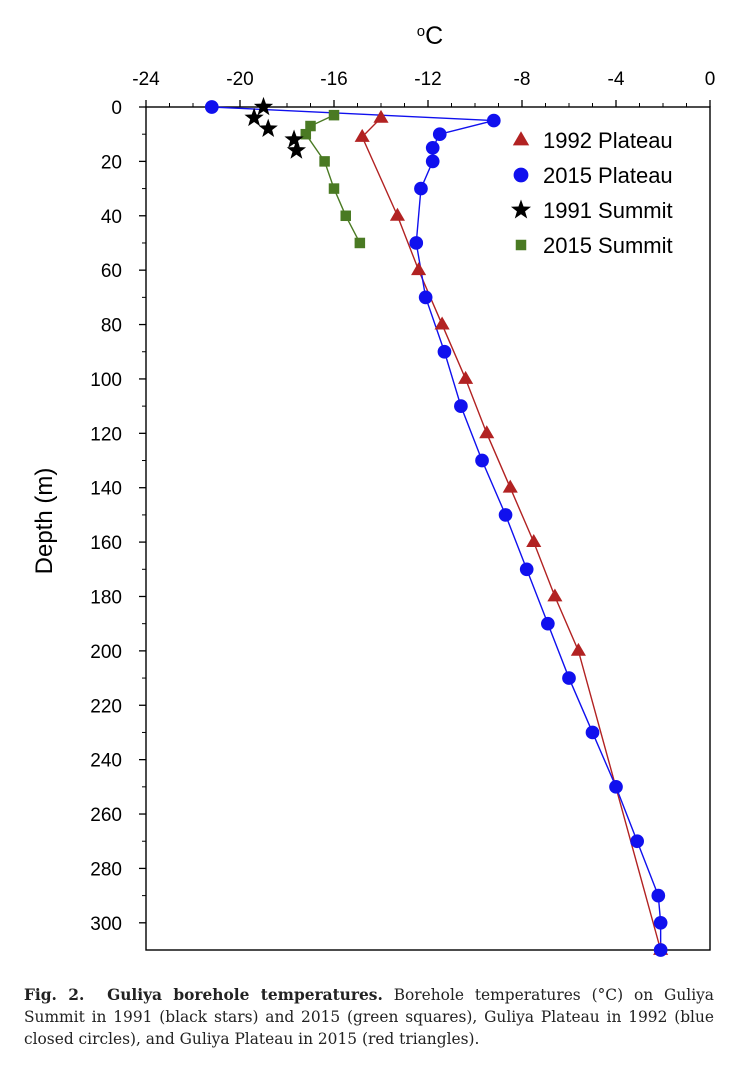  Describe the element at coordinates (111, 162) in the screenshot. I see `y-tick-label: 20` at that location.